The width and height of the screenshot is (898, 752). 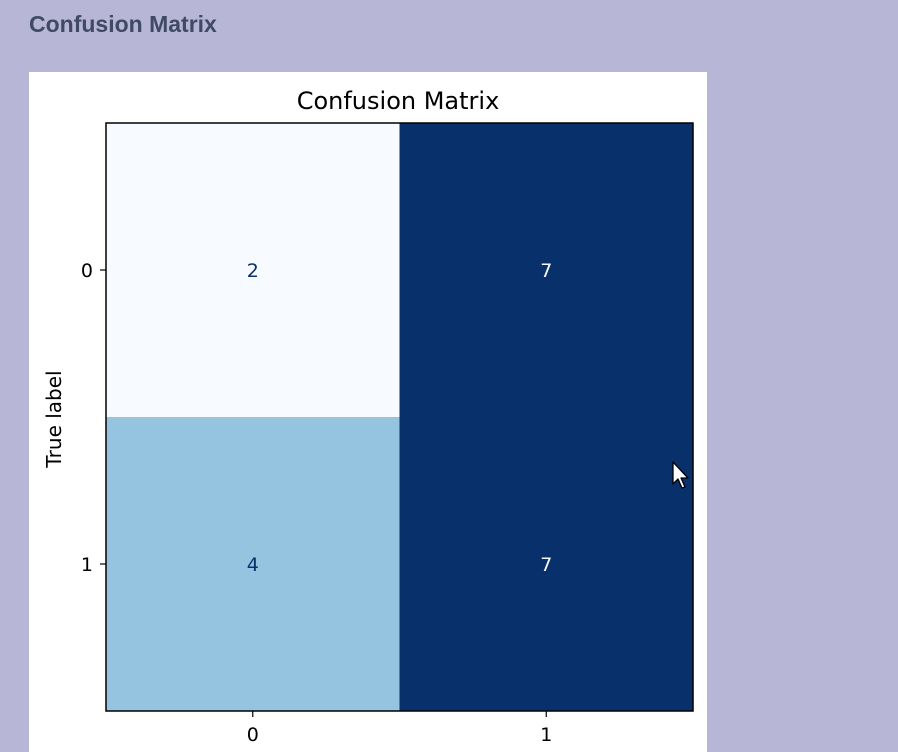 I want to click on y-tick-label: 0, so click(x=87, y=271).